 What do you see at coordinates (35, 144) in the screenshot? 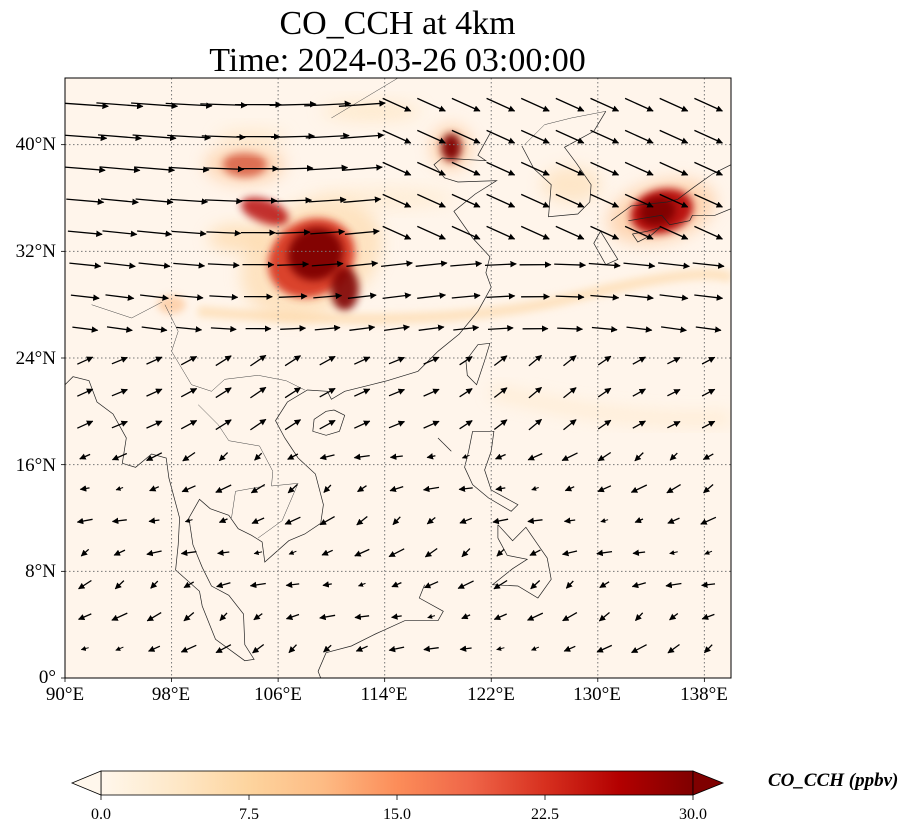
I see `lat-tick-label: 40°N` at bounding box center [35, 144].